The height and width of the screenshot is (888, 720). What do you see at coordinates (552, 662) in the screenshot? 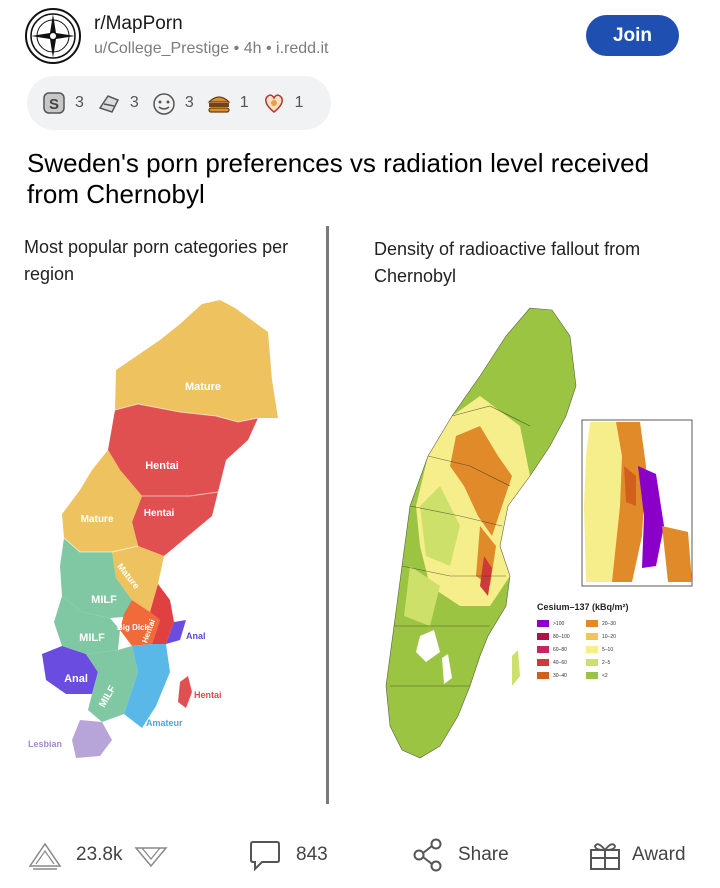
I see `legend-item: 40–60` at bounding box center [552, 662].